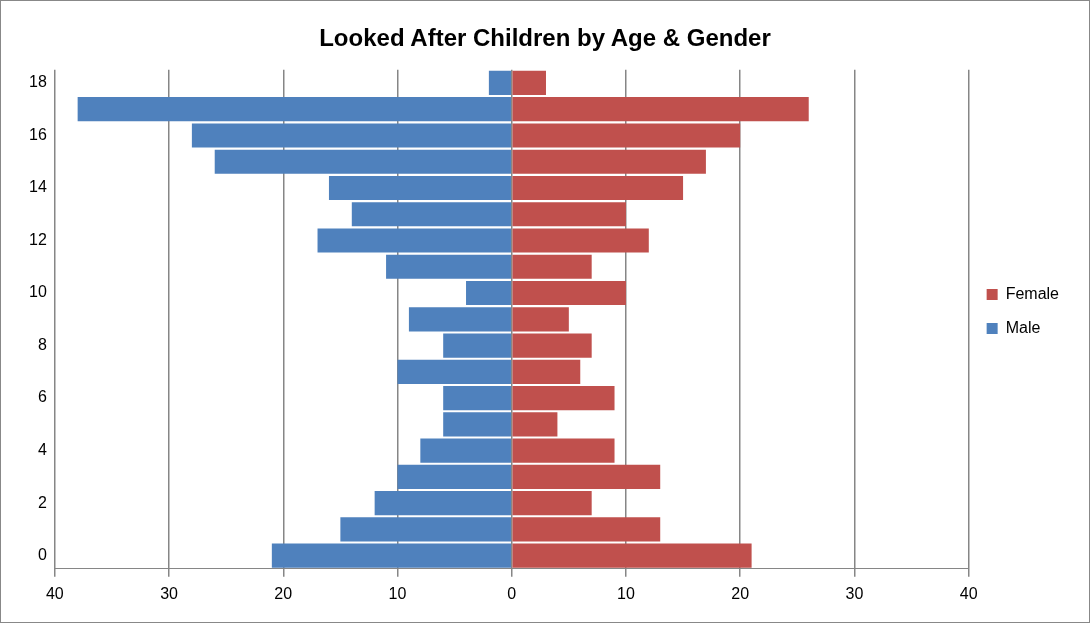 The width and height of the screenshot is (1090, 623). I want to click on legend-label: Male, so click(1023, 327).